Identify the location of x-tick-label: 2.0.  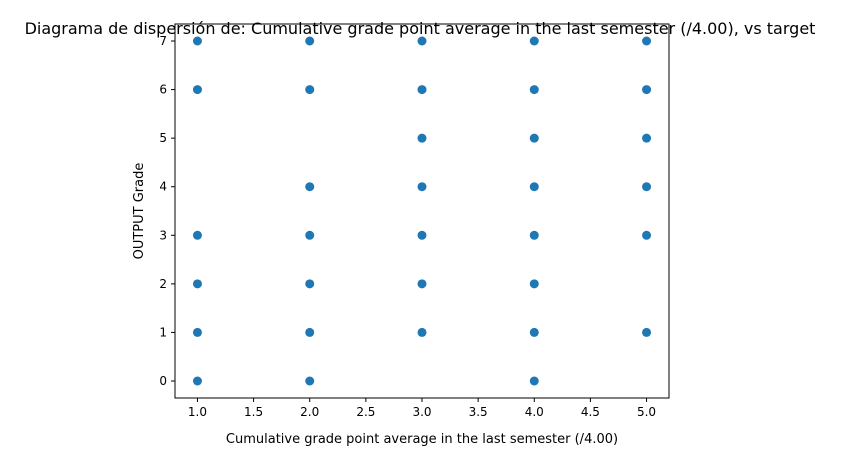
(309, 412).